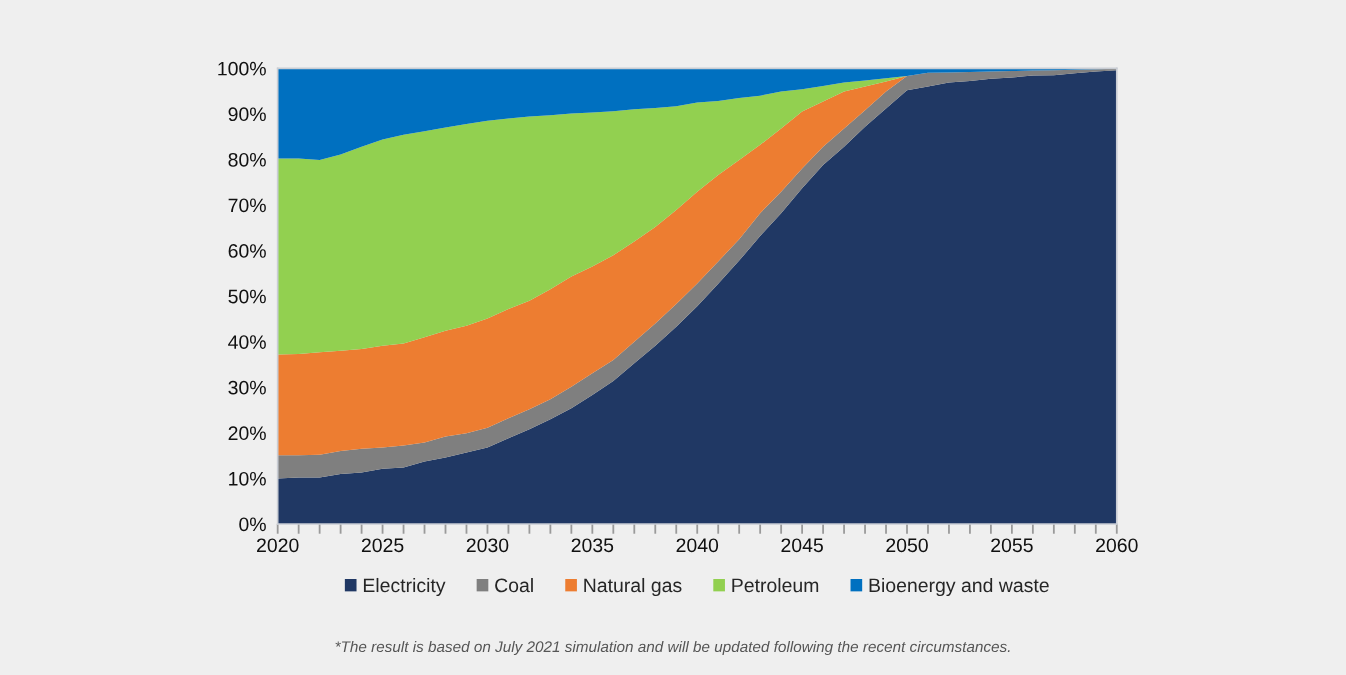  Describe the element at coordinates (633, 587) in the screenshot. I see `legend-label: Natural gas` at that location.